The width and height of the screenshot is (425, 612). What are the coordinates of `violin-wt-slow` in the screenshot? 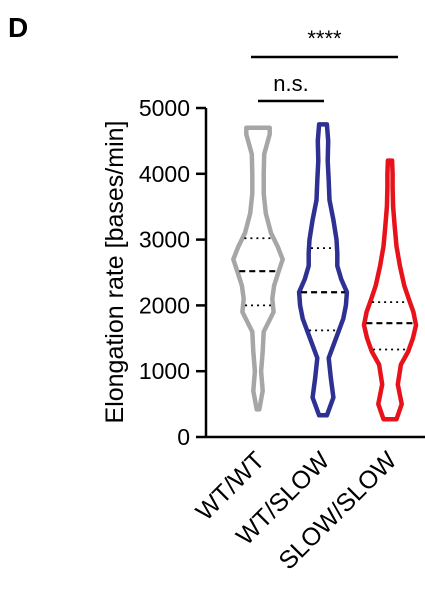 It's located at (323, 270).